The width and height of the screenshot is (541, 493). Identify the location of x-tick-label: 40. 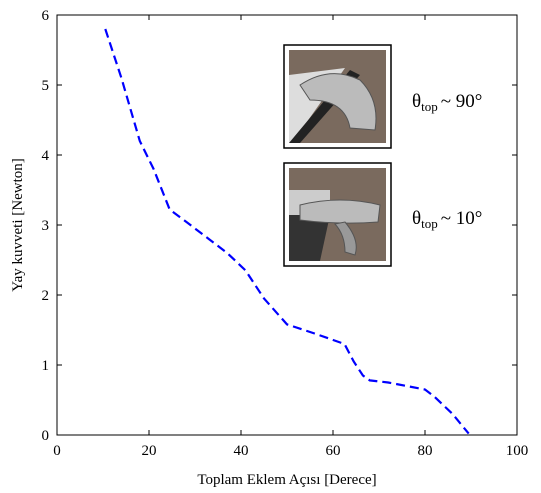
(241, 451).